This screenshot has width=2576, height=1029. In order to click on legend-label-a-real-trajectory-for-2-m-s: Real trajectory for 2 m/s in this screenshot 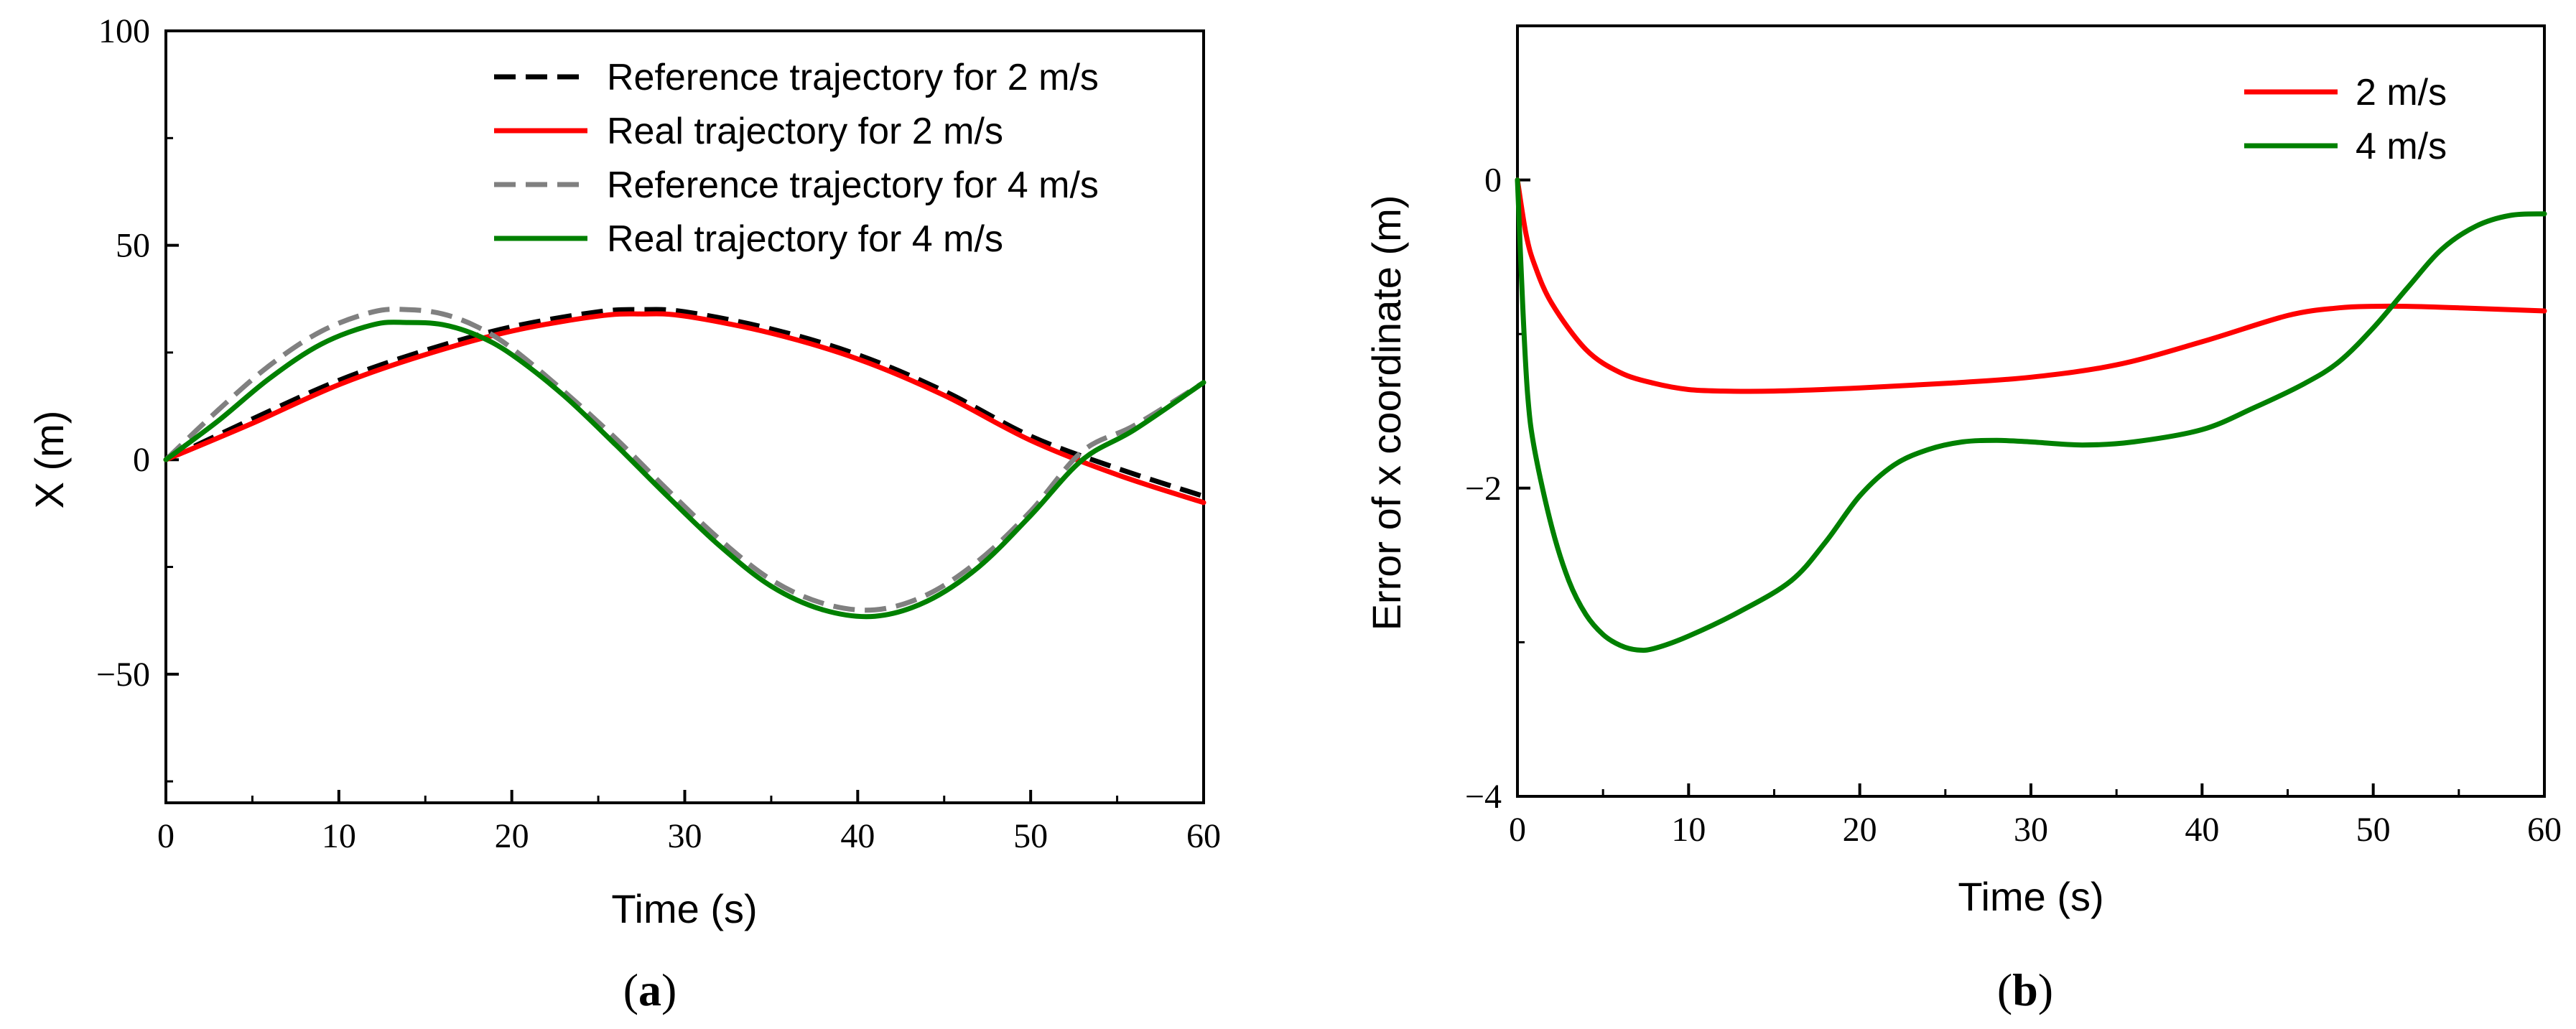, I will do `click(805, 131)`.